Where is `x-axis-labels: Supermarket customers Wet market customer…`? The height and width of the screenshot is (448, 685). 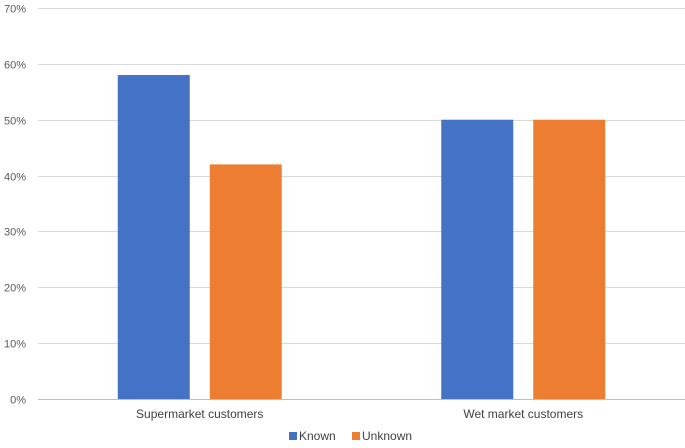 x-axis-labels: Supermarket customers Wet market customer… is located at coordinates (359, 414).